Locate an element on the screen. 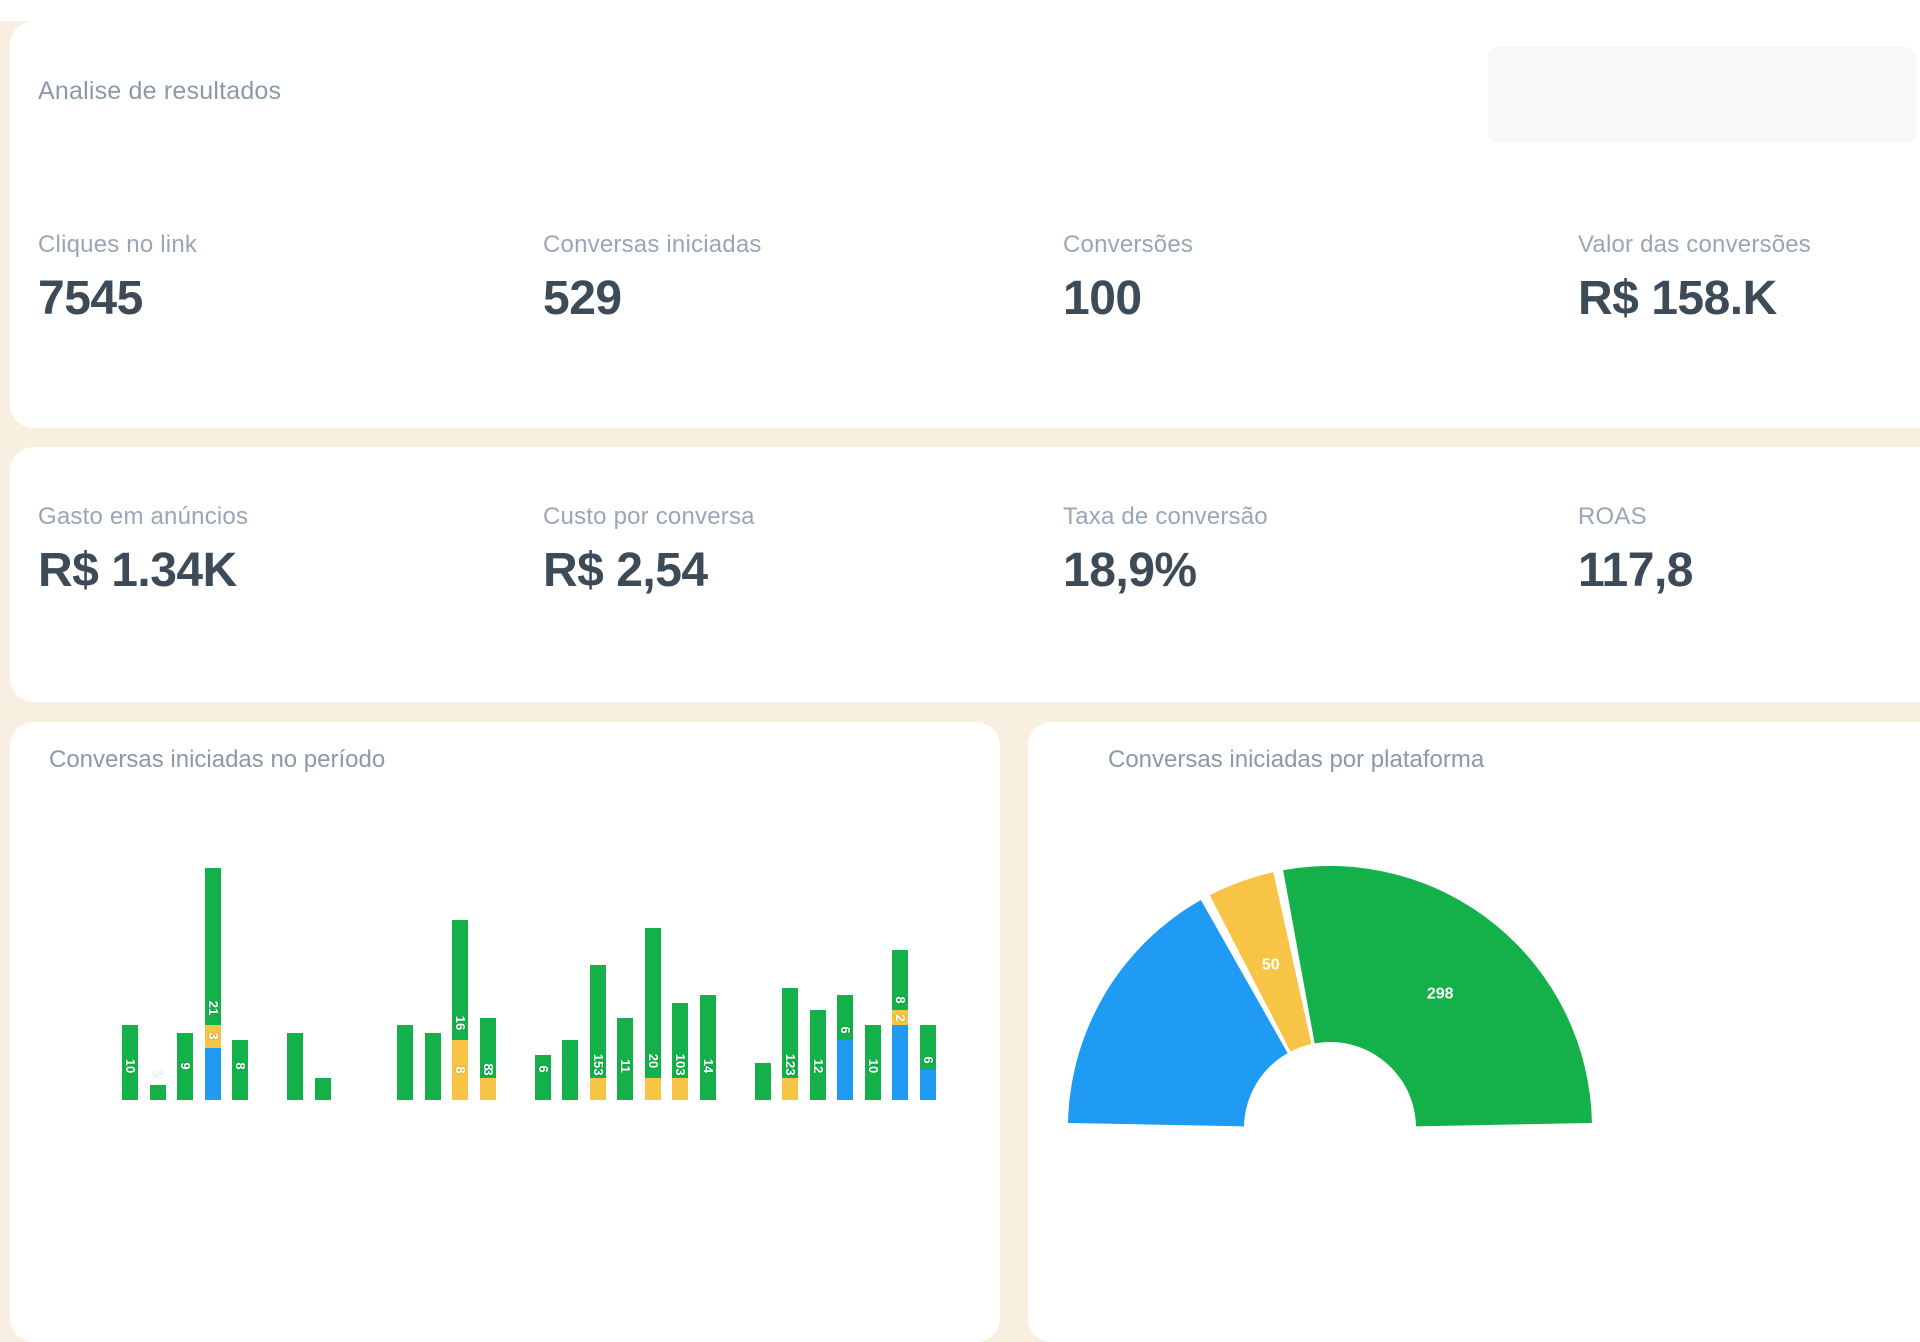  kpi-conversas-iniciadas: Conversas iniciadas 529 is located at coordinates (652, 278).